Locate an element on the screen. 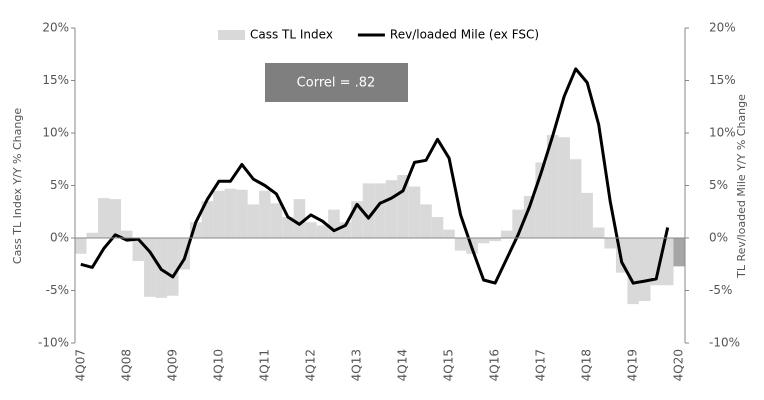 Image resolution: width=764 pixels, height=400 pixels. x-tick-label: 4Q11 is located at coordinates (264, 365).